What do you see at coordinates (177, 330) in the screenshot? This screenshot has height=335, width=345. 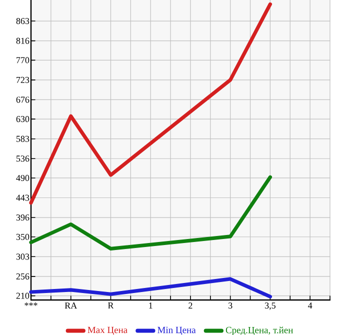 I see `legend-label: Min Цена` at bounding box center [177, 330].